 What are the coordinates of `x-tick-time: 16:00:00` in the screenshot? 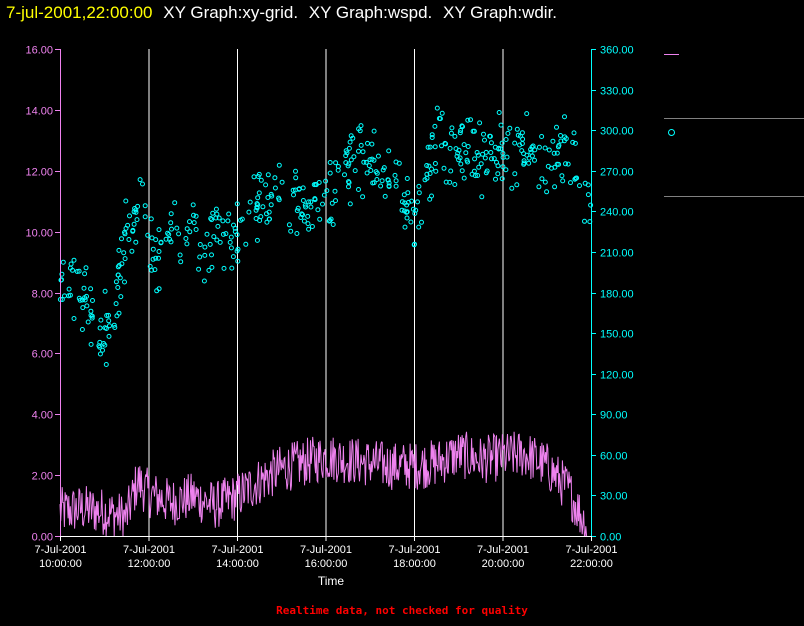 It's located at (326, 564).